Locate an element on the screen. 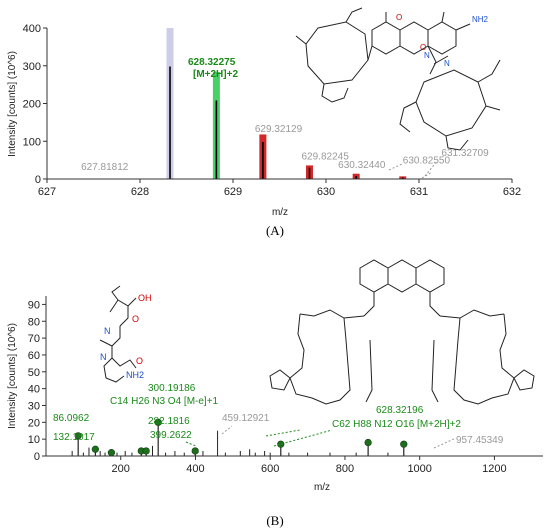 This screenshot has width=550, height=532. x-tick-label: 627 is located at coordinates (47, 192).